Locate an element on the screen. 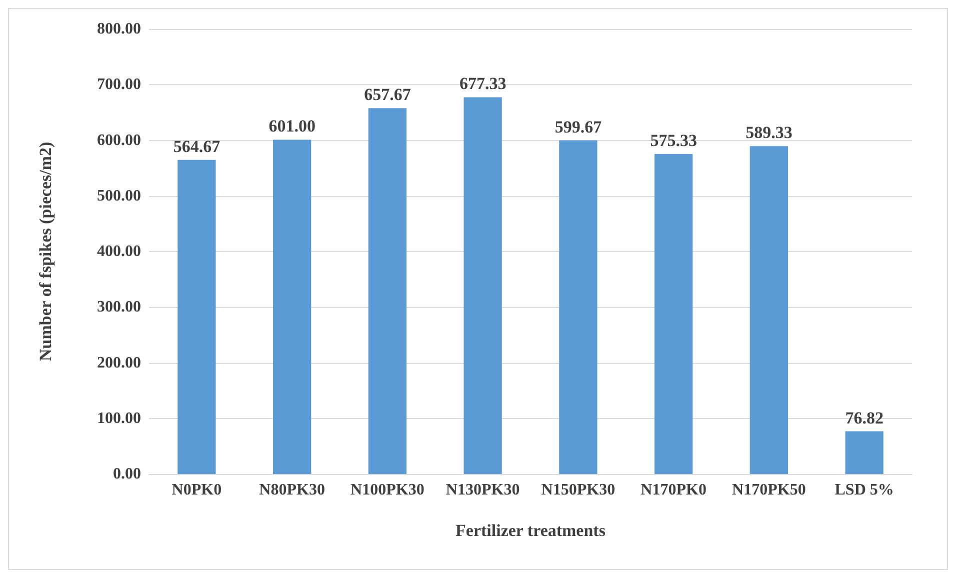 This screenshot has height=580, width=958. y-tick-label: 800.00 is located at coordinates (119, 29).